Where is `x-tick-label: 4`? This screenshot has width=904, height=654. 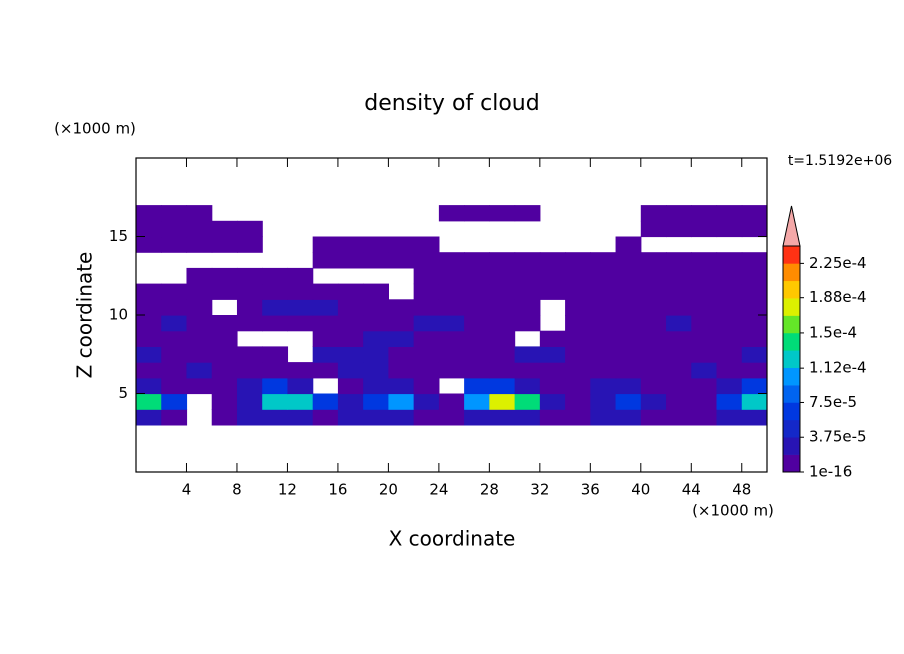 x-tick-label: 4 is located at coordinates (187, 490).